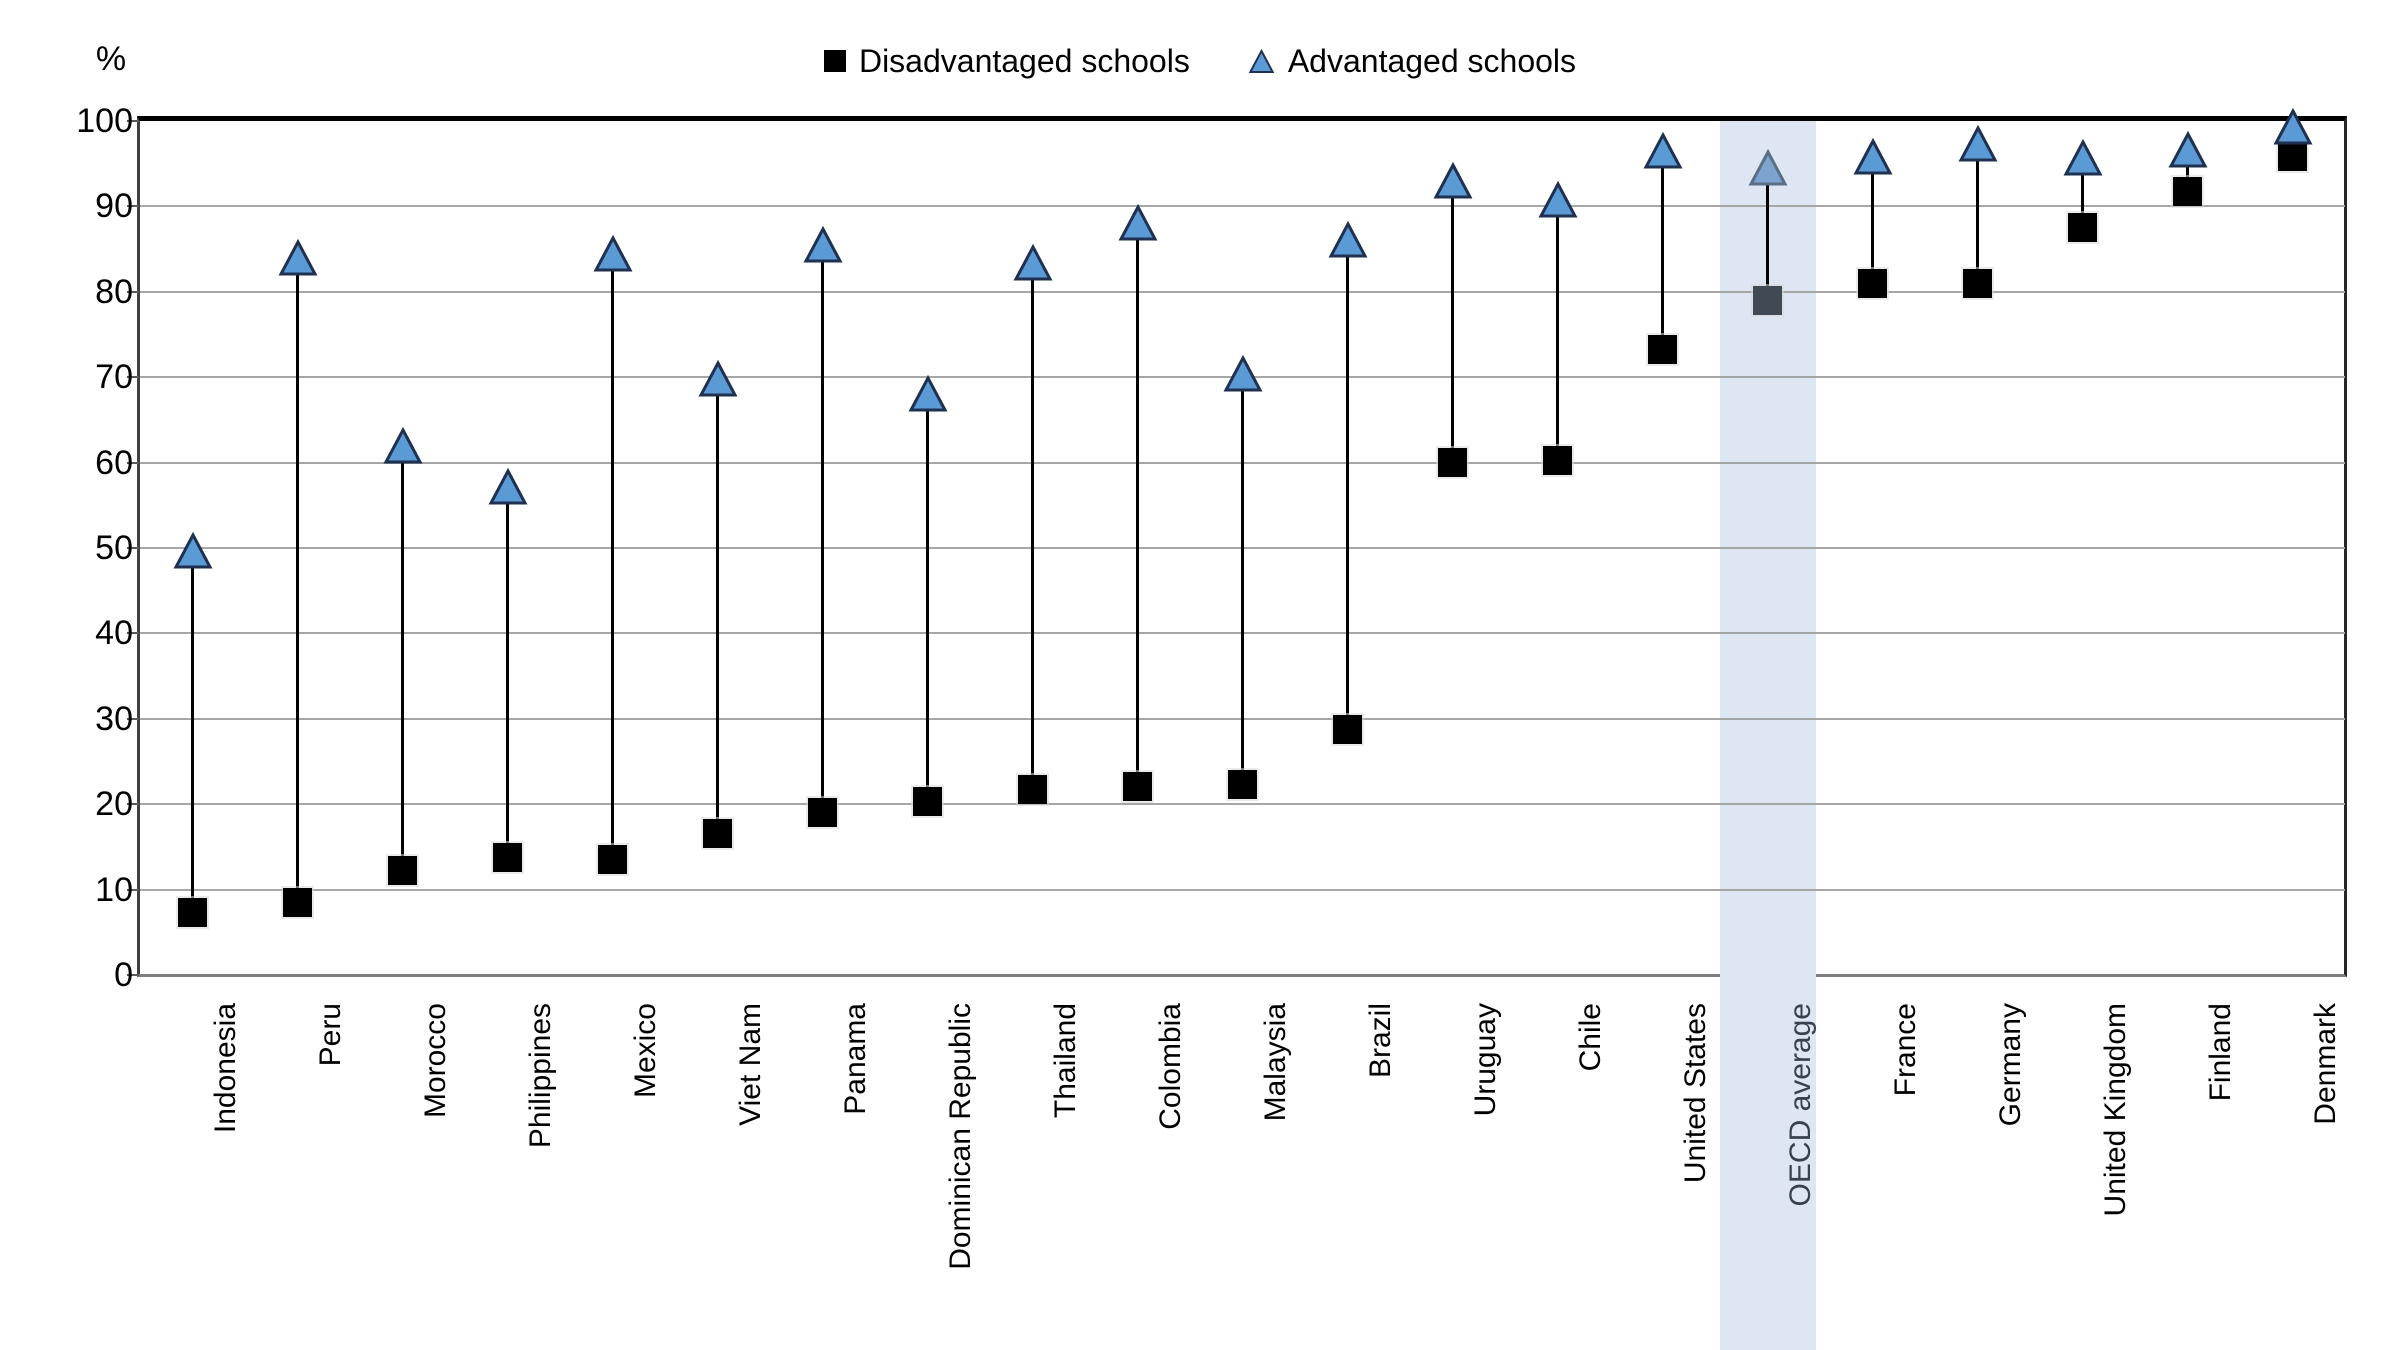 This screenshot has width=2400, height=1350. I want to click on x-axis-label: Mexico, so click(645, 1051).